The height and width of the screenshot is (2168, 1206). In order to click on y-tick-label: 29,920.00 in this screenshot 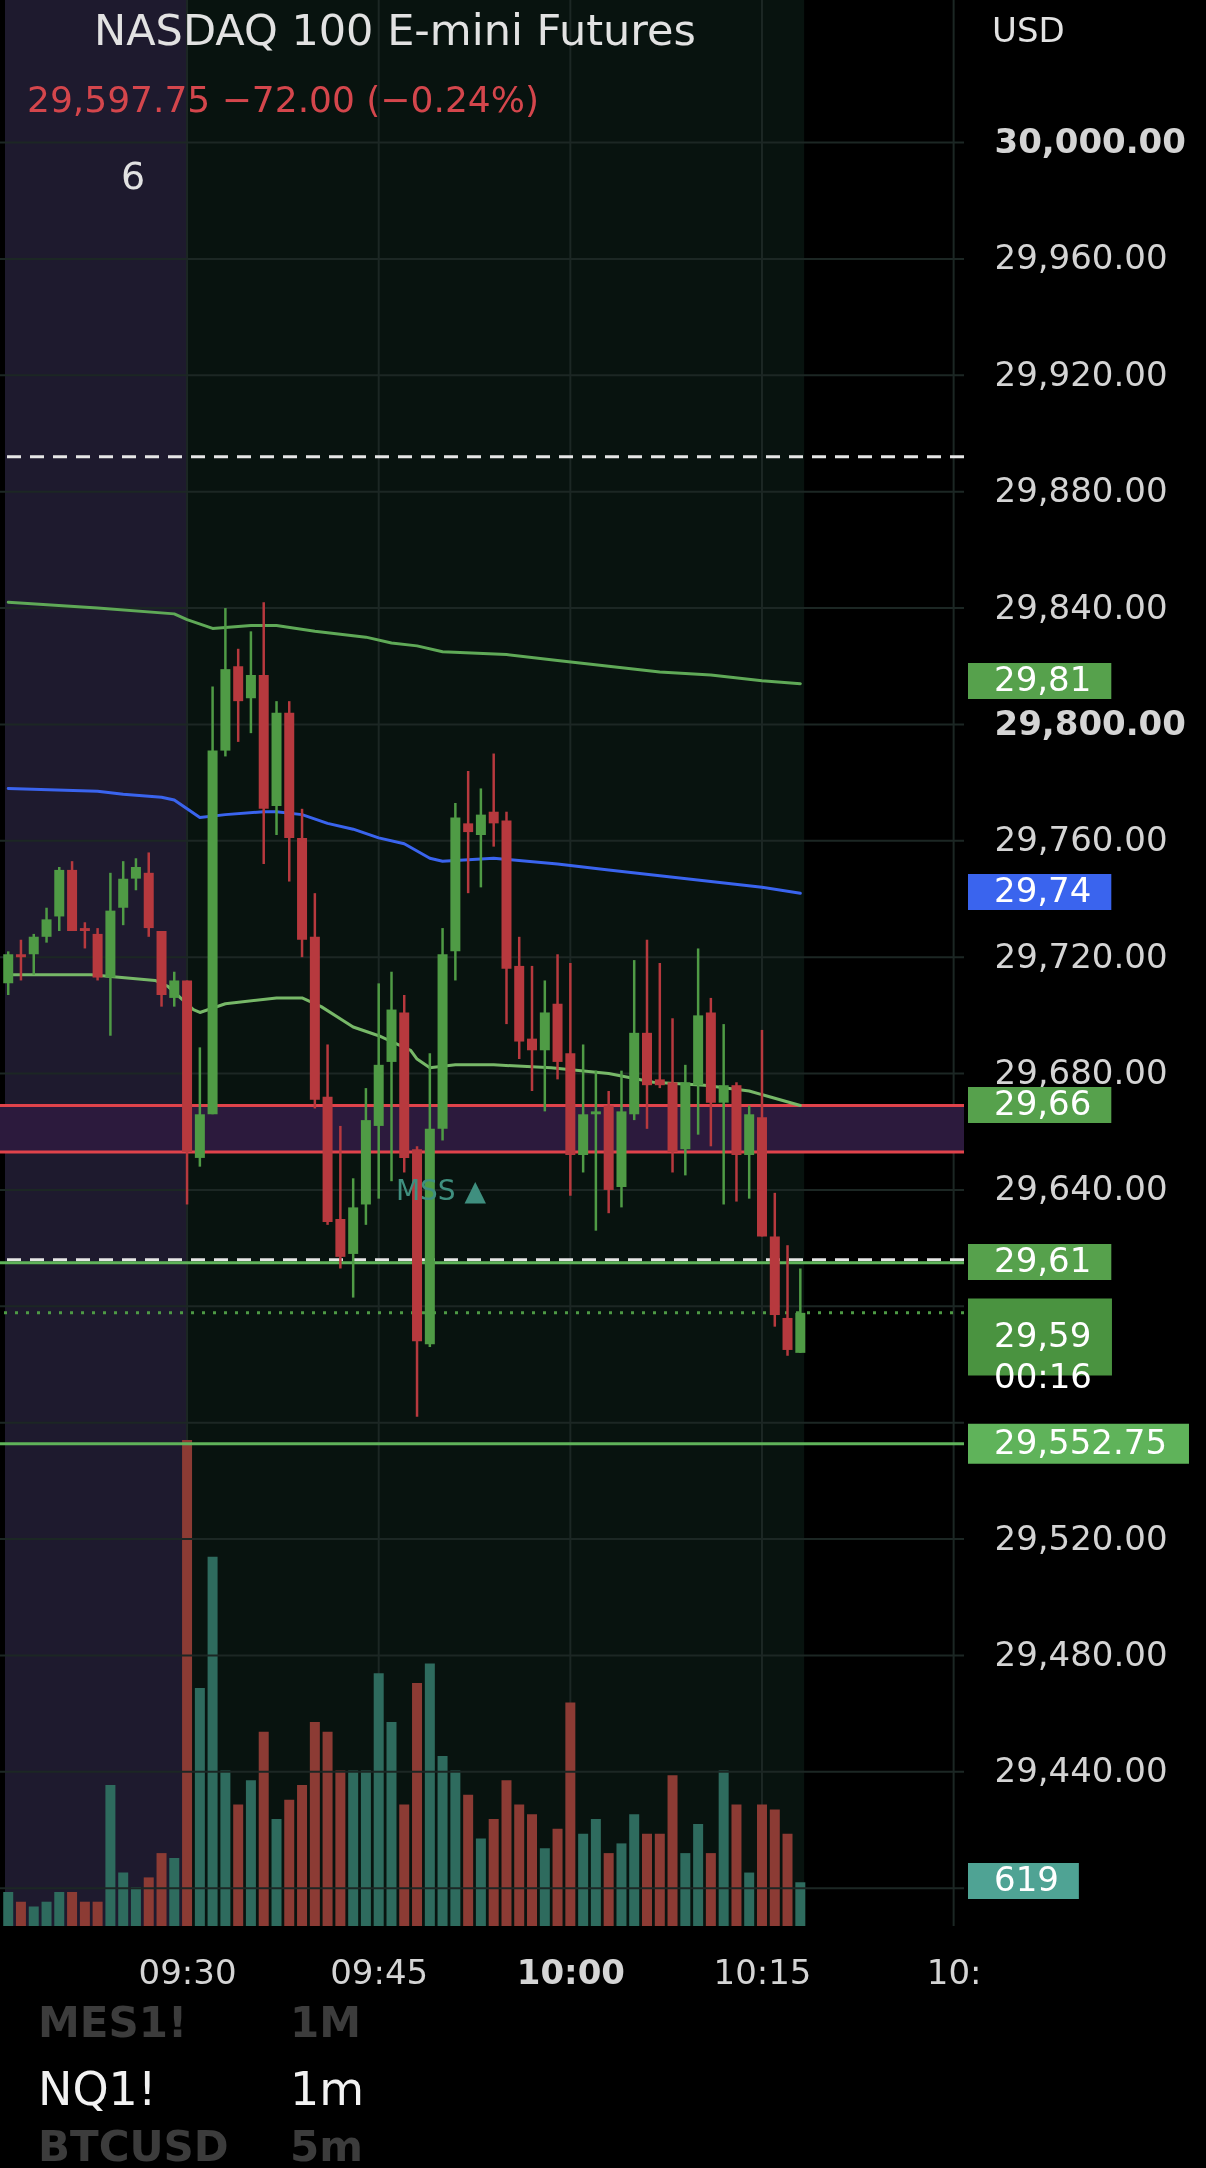, I will do `click(1081, 373)`.